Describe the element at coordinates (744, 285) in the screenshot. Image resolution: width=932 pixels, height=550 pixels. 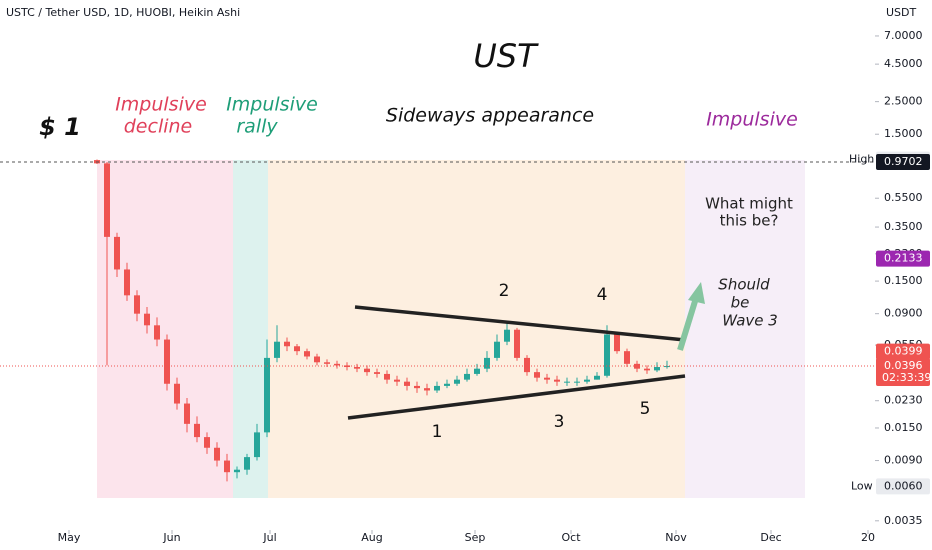
I see `annotation-wave3: Should` at that location.